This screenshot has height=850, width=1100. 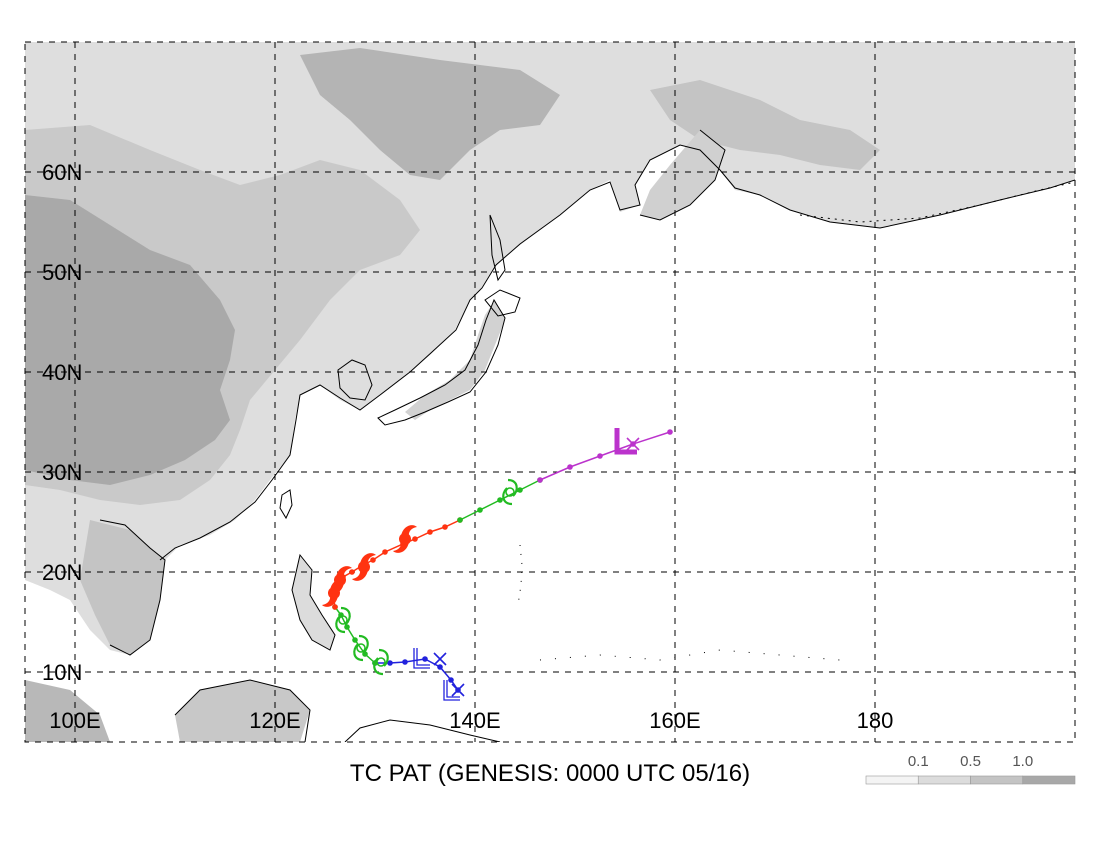 What do you see at coordinates (62, 672) in the screenshot?
I see `lat-label: 10N` at bounding box center [62, 672].